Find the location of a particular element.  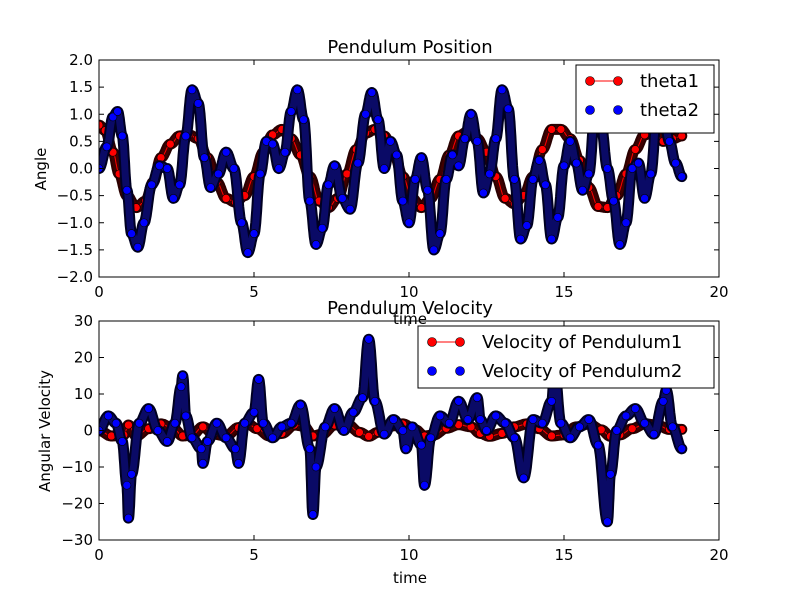

legend: theta1 theta2 is located at coordinates (645, 99).